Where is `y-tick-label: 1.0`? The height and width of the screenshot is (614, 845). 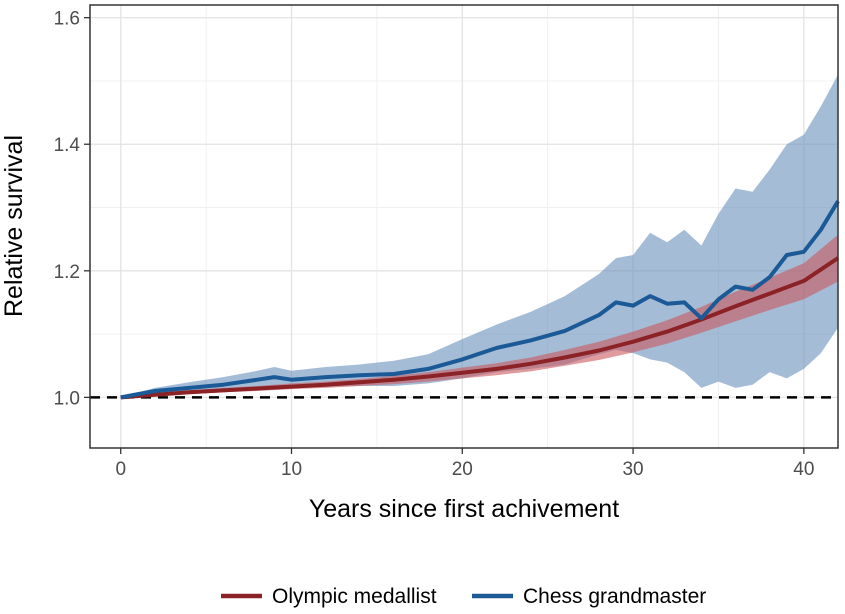
y-tick-label: 1.0 is located at coordinates (67, 398).